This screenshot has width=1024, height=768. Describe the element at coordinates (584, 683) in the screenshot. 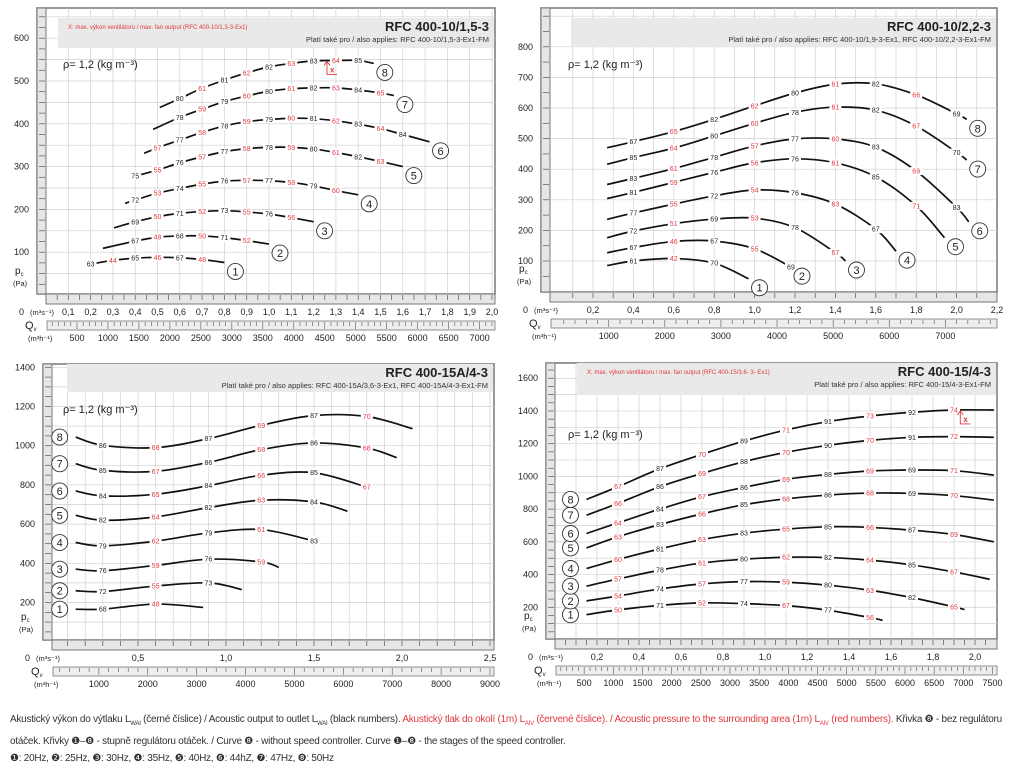

I see `m3h-tick-label: 500` at that location.